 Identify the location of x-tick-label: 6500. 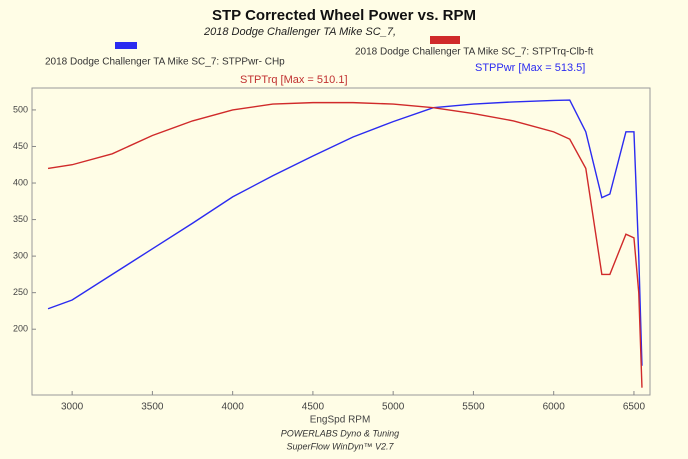
(634, 407).